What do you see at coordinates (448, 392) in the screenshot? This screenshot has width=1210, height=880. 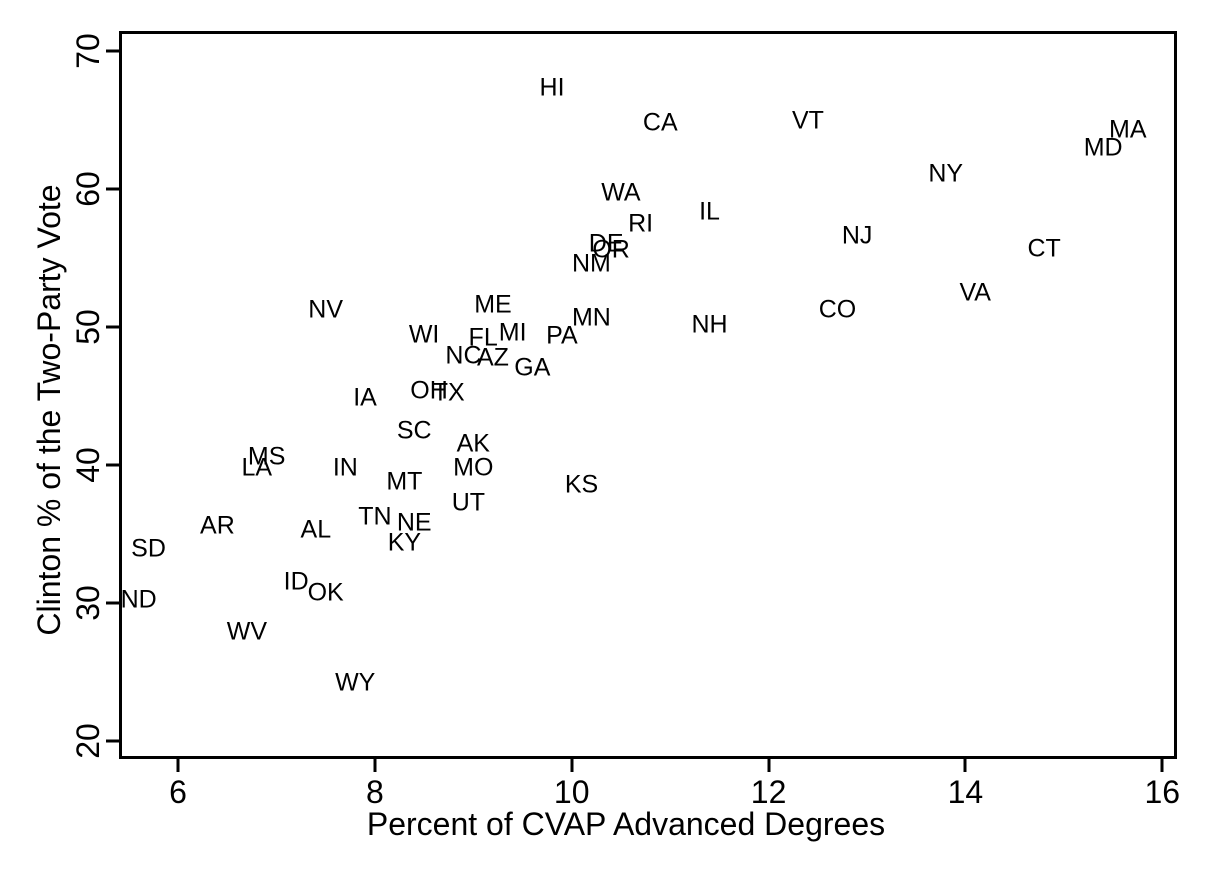 I see `state-label-TX: TX` at bounding box center [448, 392].